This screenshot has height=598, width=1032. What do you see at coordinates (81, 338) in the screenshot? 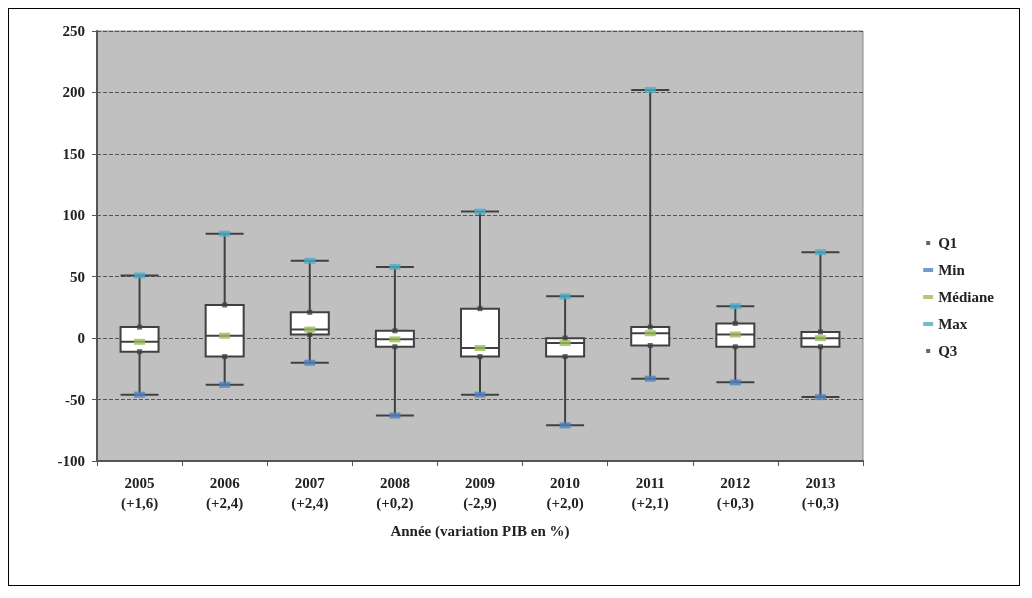
I see `y-tick-label: 0` at bounding box center [81, 338].